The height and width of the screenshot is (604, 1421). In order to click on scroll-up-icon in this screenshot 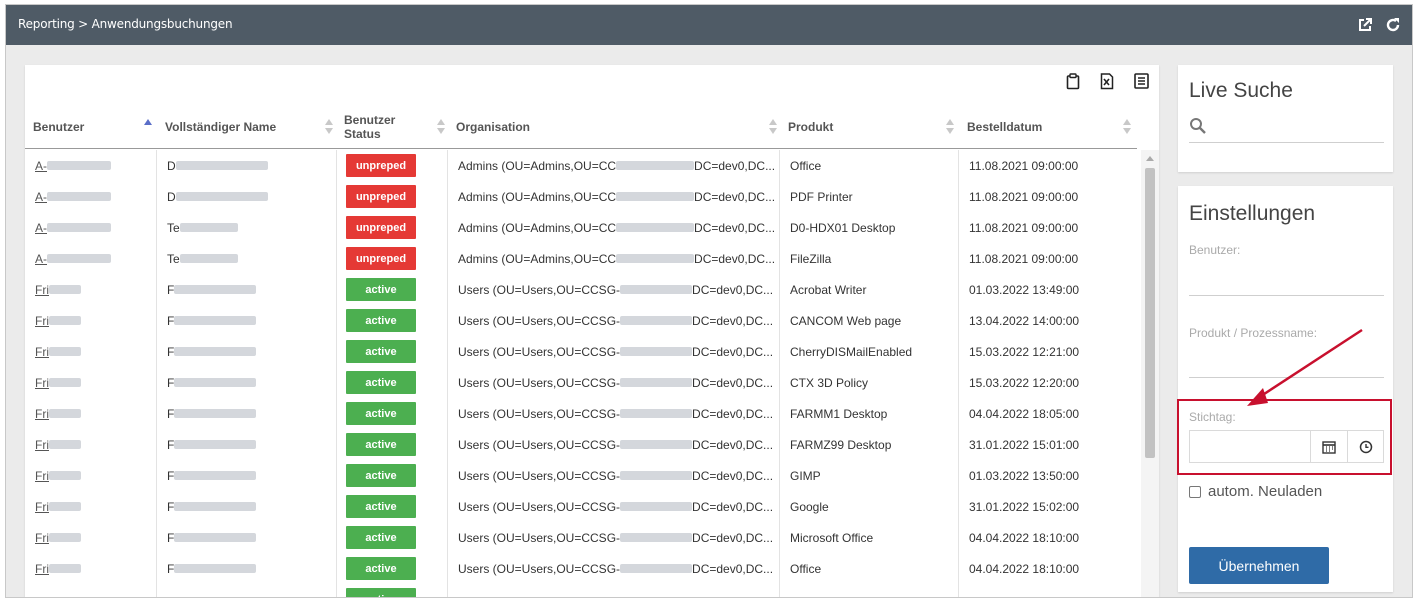, I will do `click(1150, 158)`.